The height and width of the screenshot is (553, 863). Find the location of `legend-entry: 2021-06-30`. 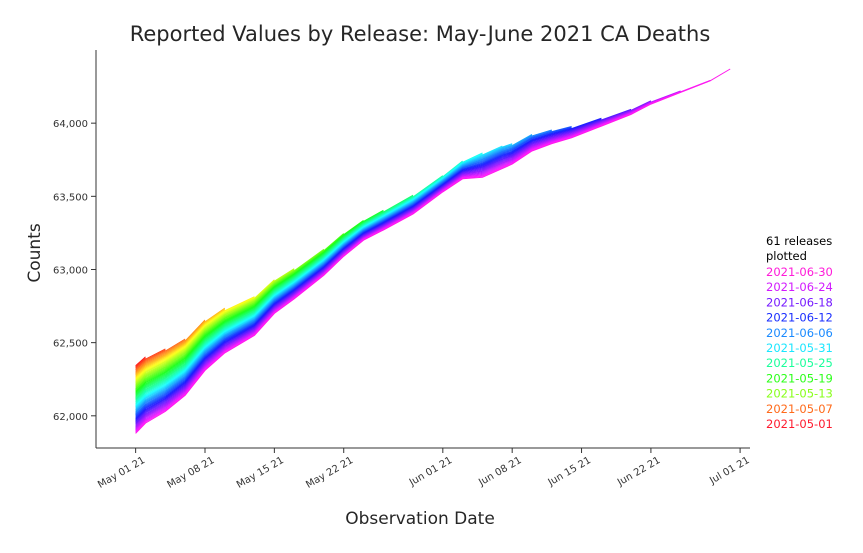

legend-entry: 2021-06-30 is located at coordinates (799, 272).